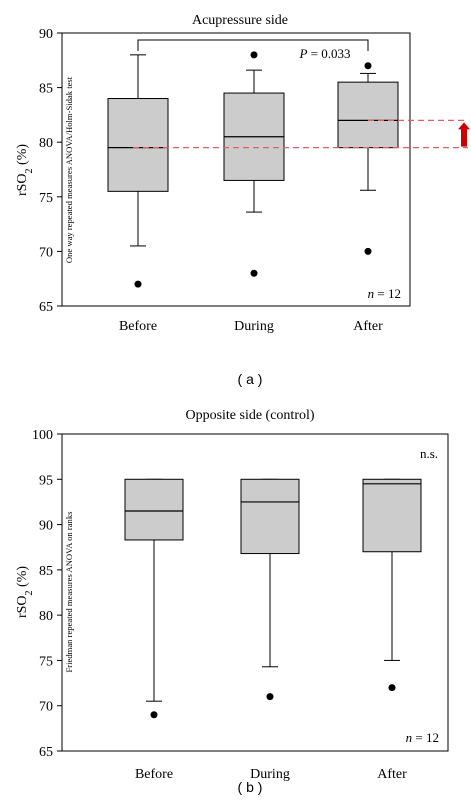 This screenshot has height=801, width=471. I want to click on panel-b-y-tick-label-6: 95, so click(46, 480).